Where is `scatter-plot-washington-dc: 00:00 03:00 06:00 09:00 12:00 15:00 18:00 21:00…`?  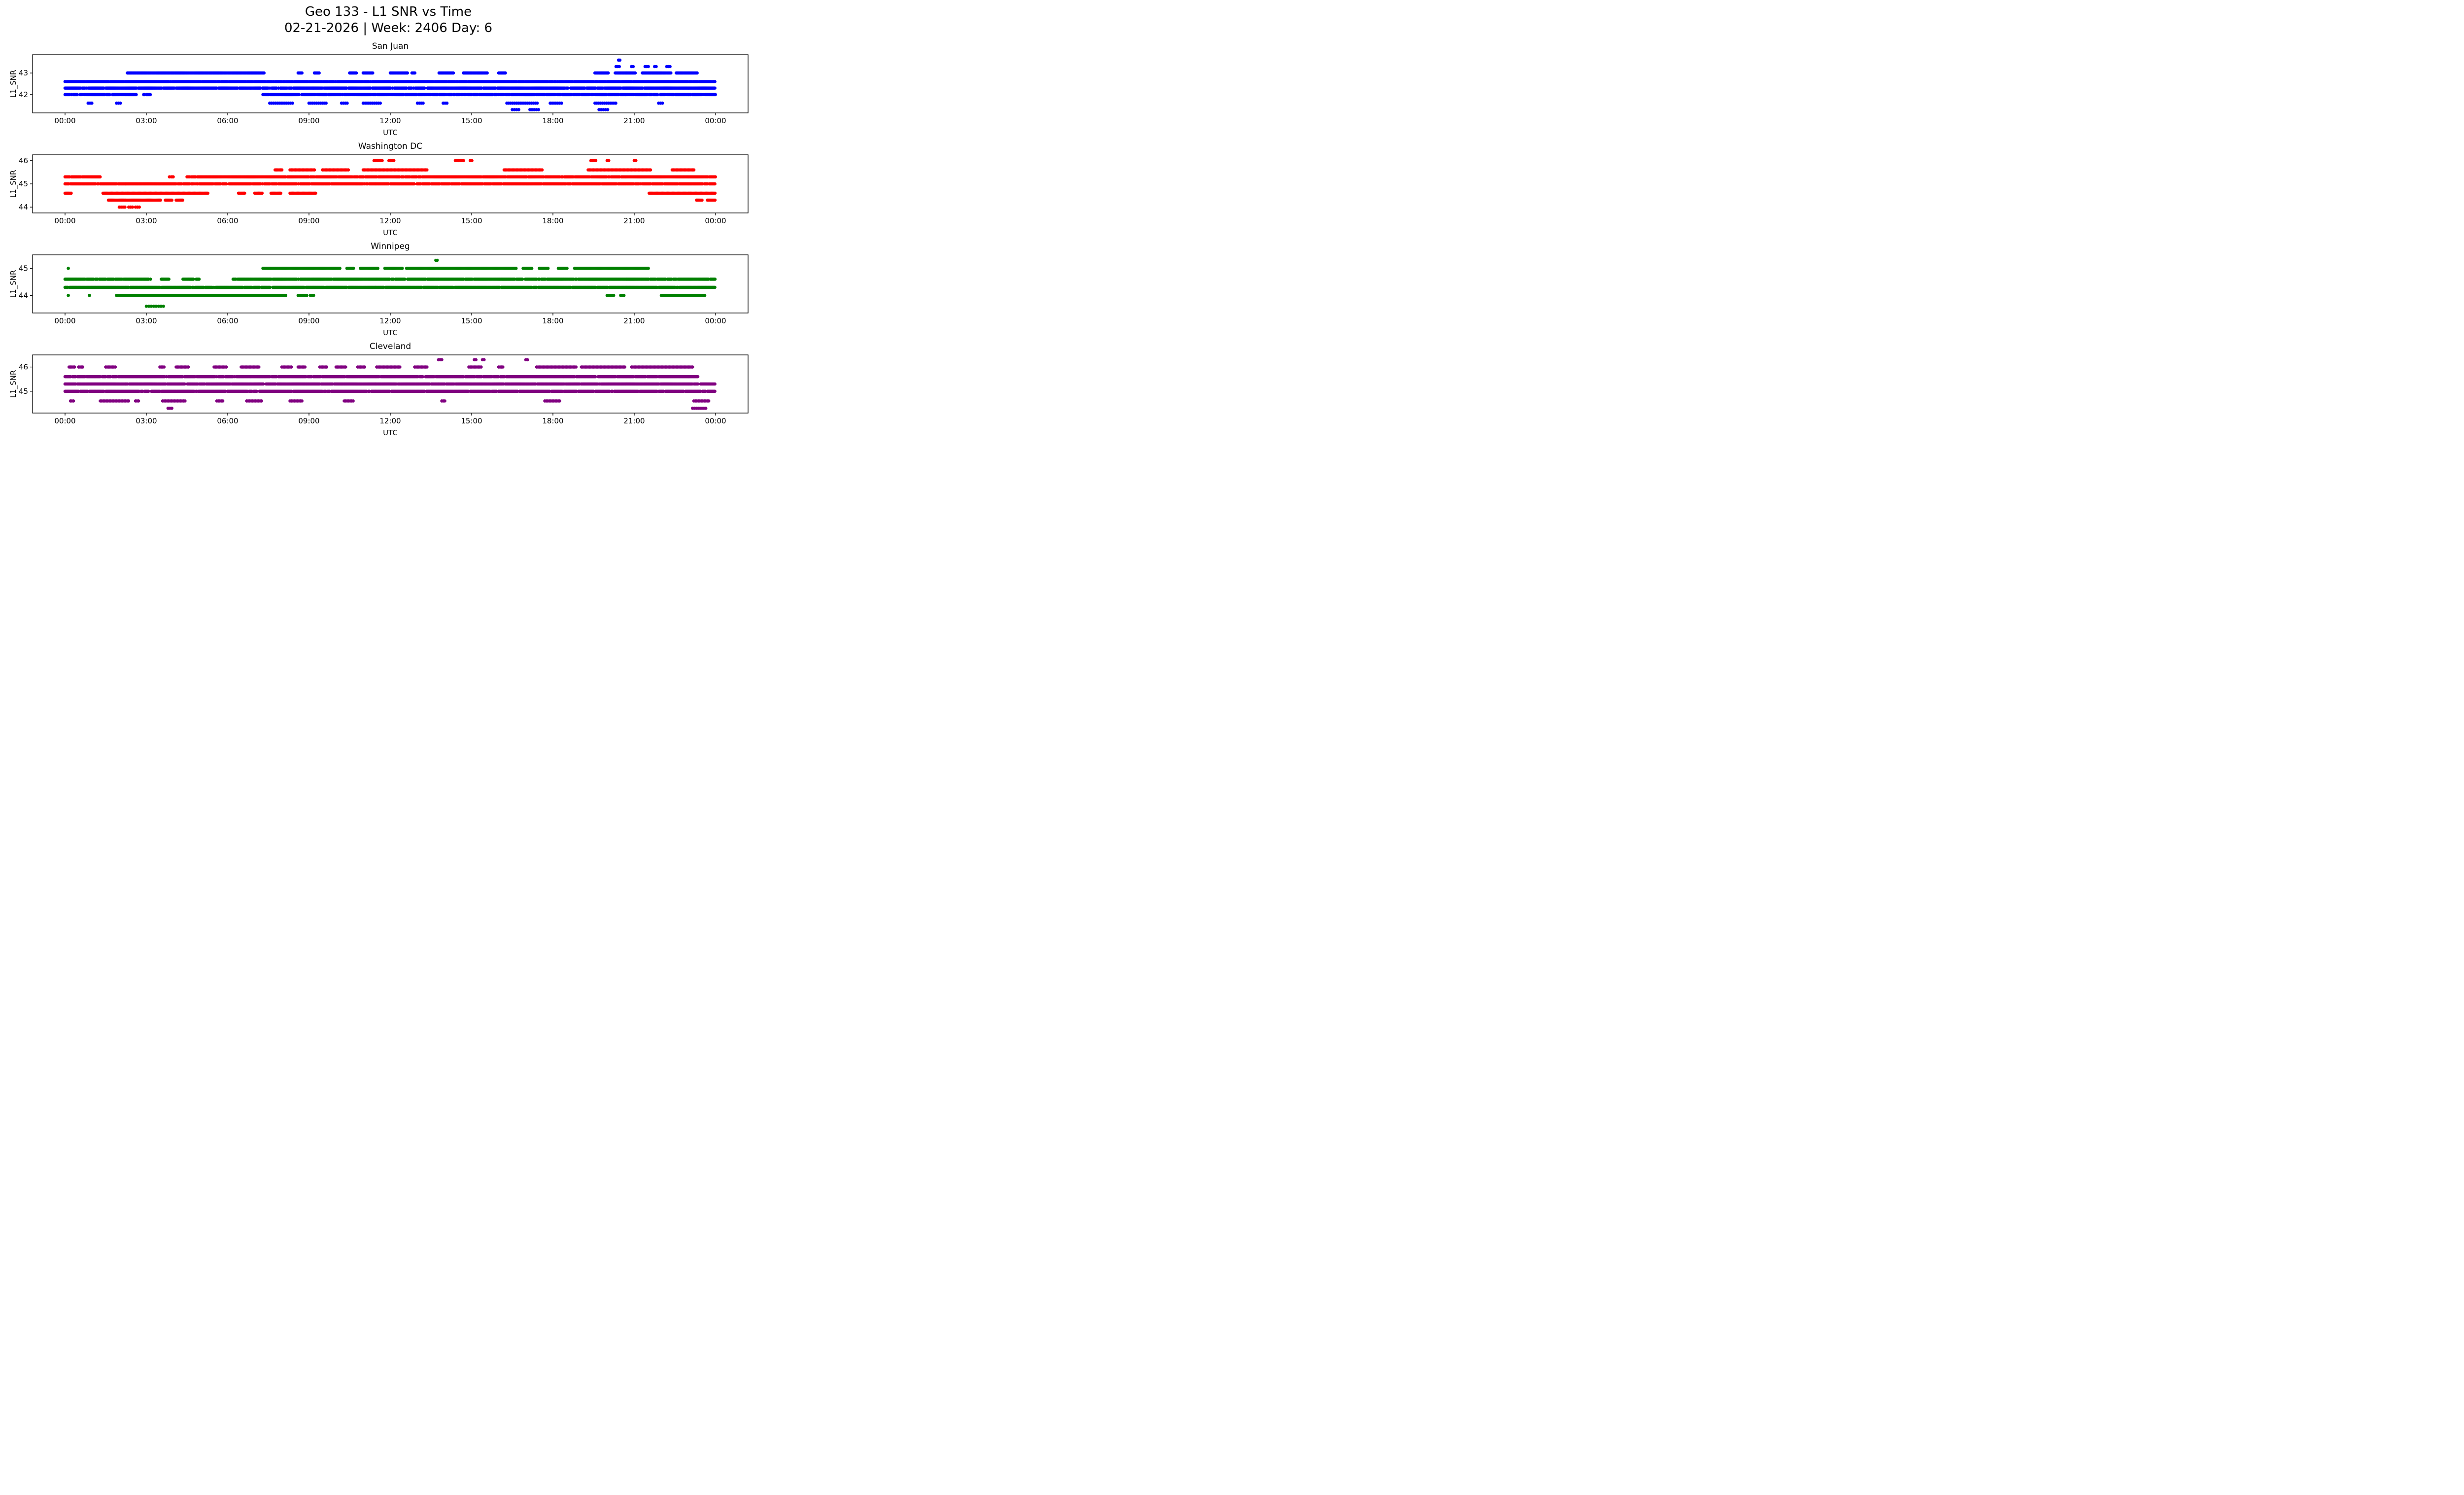 scatter-plot-washington-dc: 00:00 03:00 06:00 09:00 12:00 15:00 18:00 21:00… is located at coordinates (379, 189).